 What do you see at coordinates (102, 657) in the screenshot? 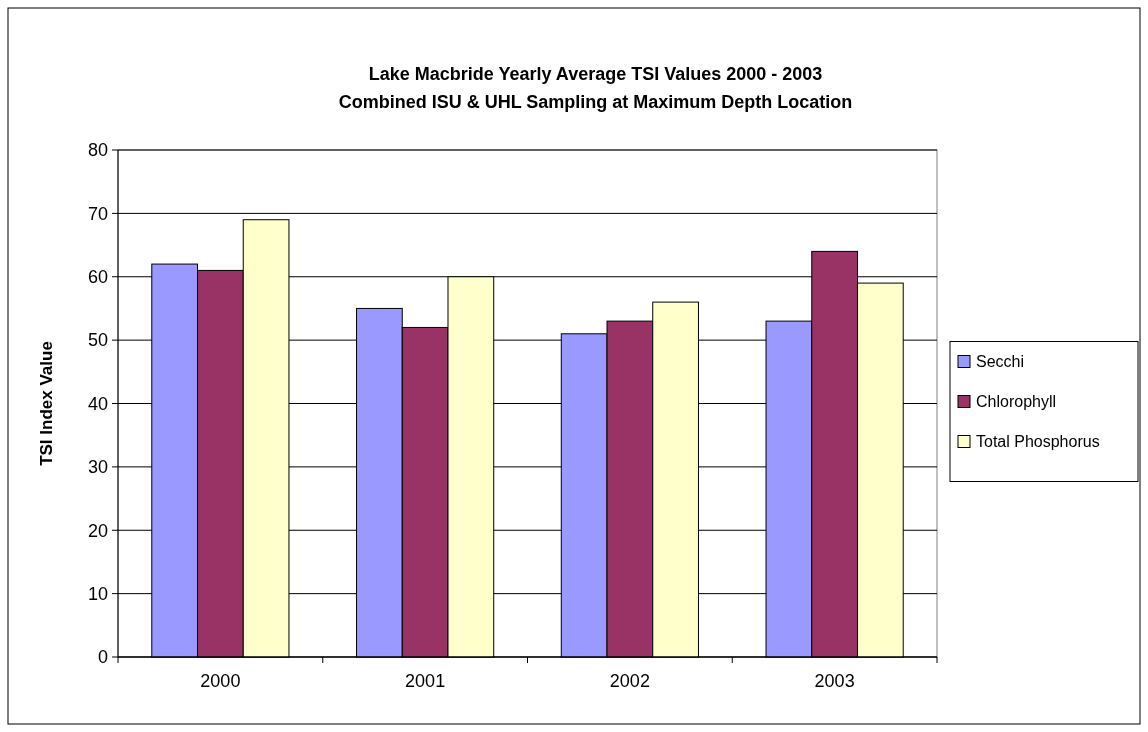
I see `y-tick-label: 0` at bounding box center [102, 657].